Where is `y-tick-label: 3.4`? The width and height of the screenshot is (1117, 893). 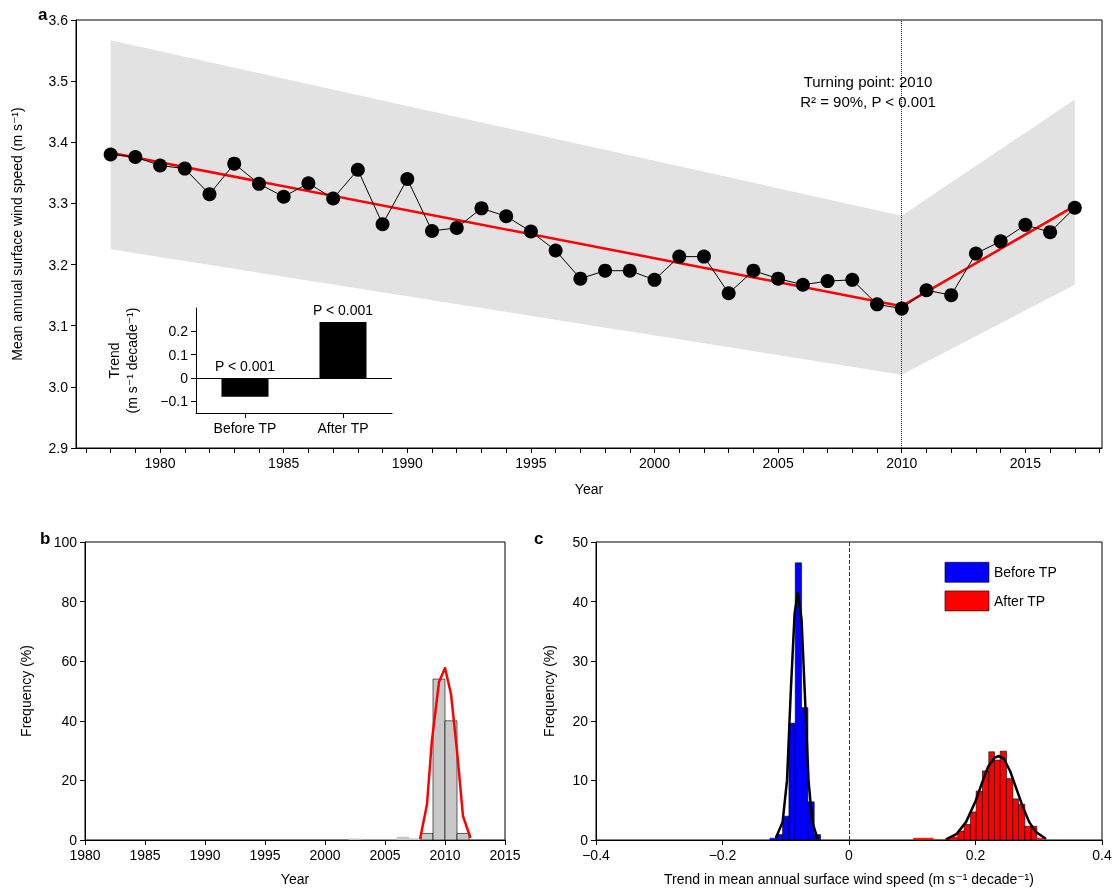 y-tick-label: 3.4 is located at coordinates (58, 142).